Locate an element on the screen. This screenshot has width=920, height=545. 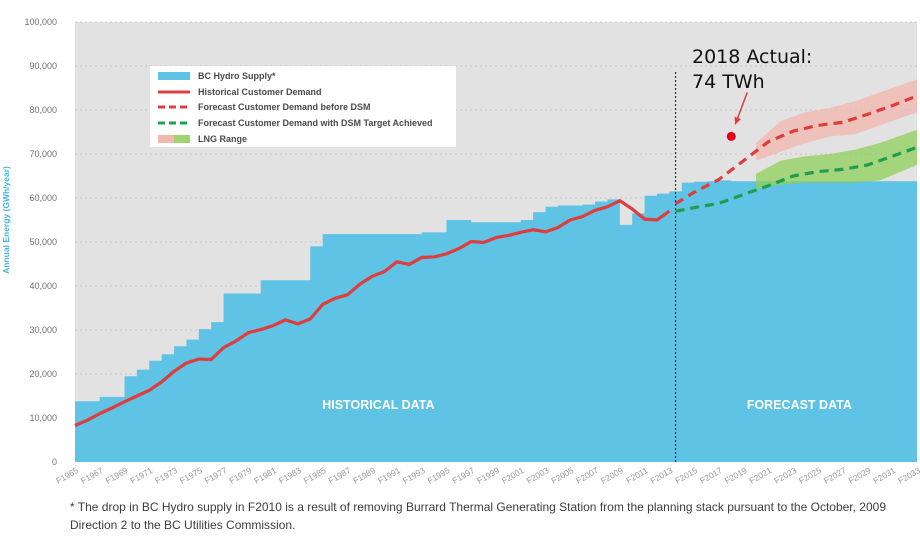
x-tick-label: F2029 is located at coordinates (860, 475).